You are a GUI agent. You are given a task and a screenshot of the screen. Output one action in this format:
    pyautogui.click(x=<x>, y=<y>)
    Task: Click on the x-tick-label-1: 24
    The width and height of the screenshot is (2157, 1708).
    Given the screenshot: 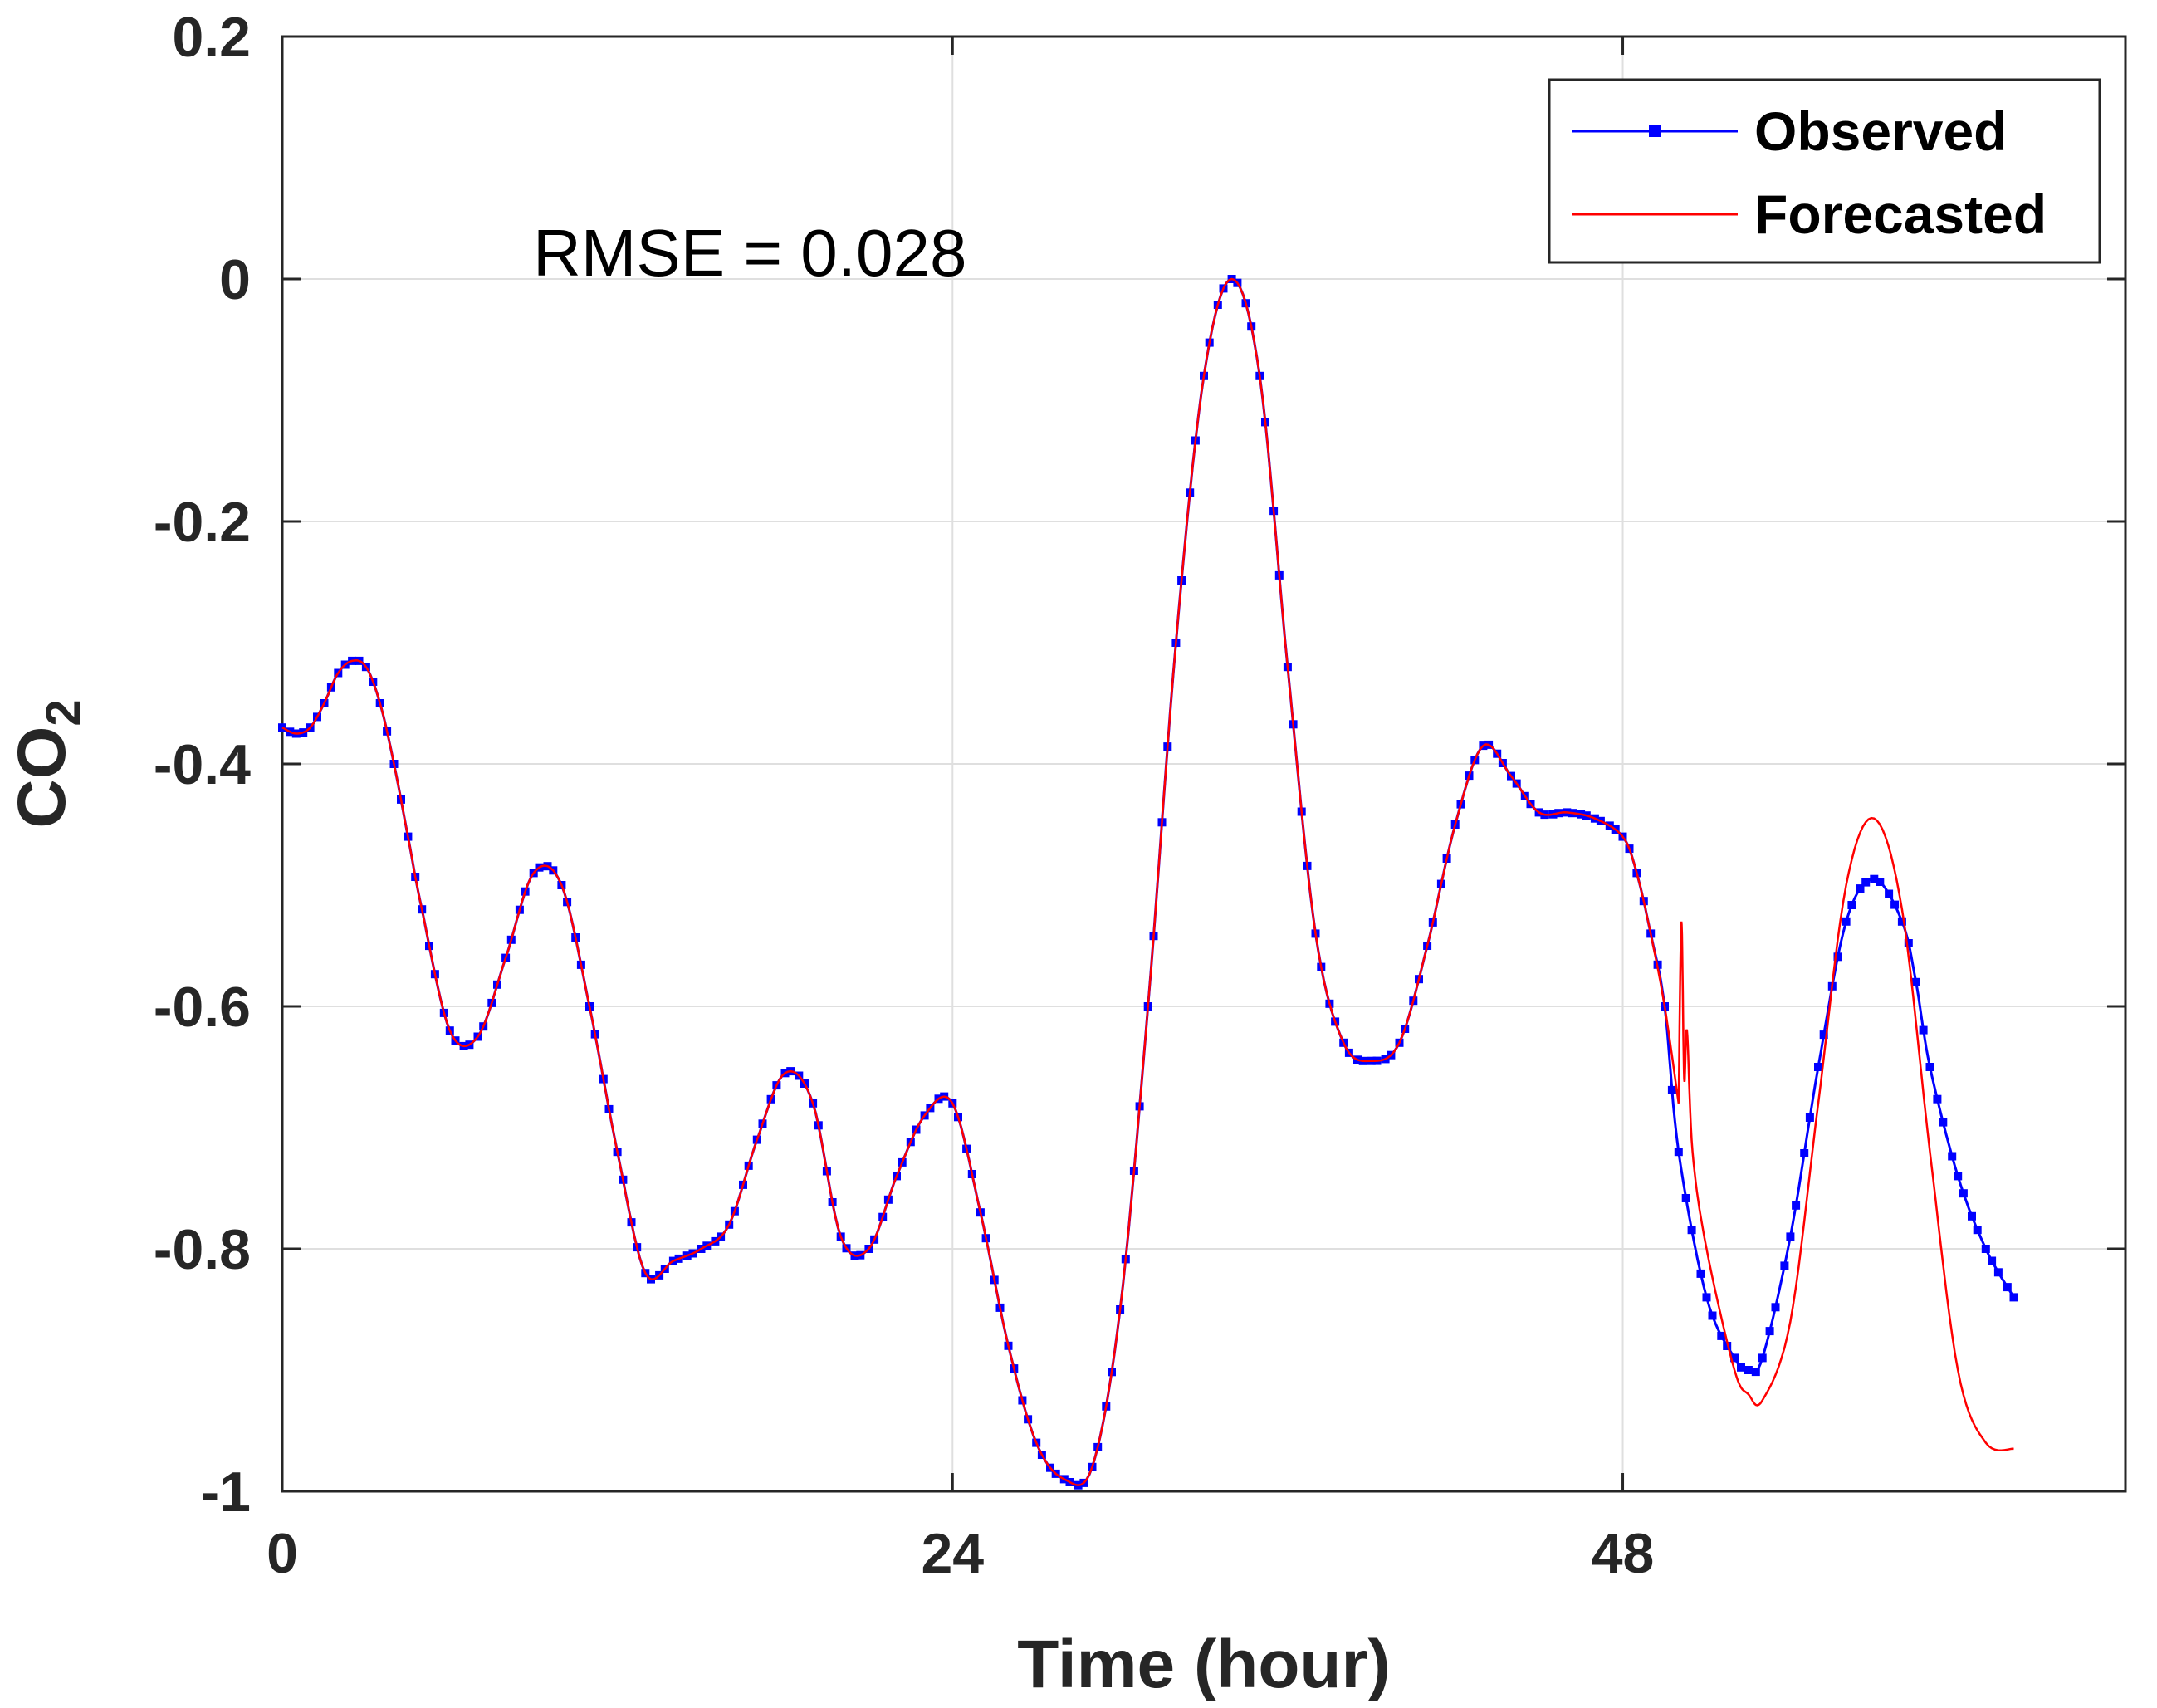 What is the action you would take?
    pyautogui.click(x=952, y=1553)
    